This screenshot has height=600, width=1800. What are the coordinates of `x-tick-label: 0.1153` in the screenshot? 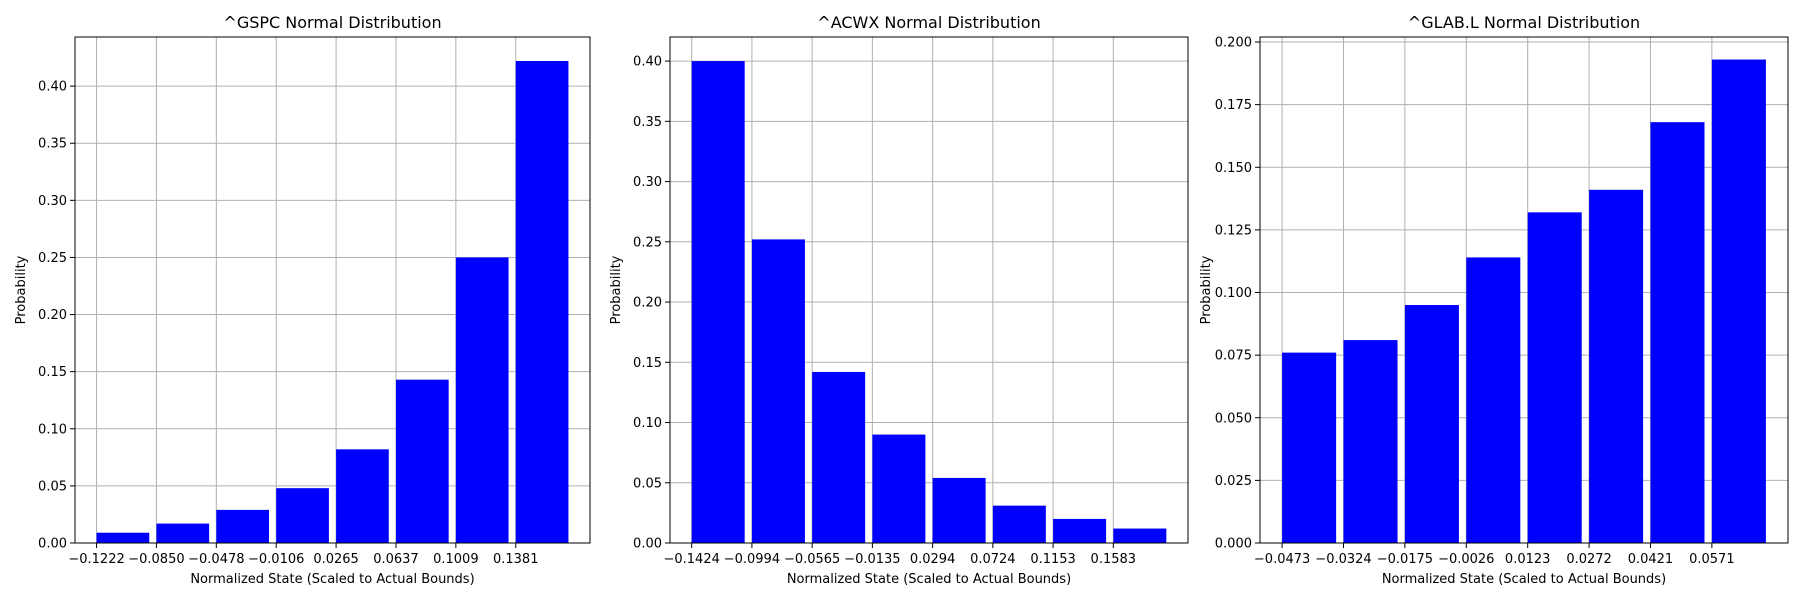 It's located at (1053, 559).